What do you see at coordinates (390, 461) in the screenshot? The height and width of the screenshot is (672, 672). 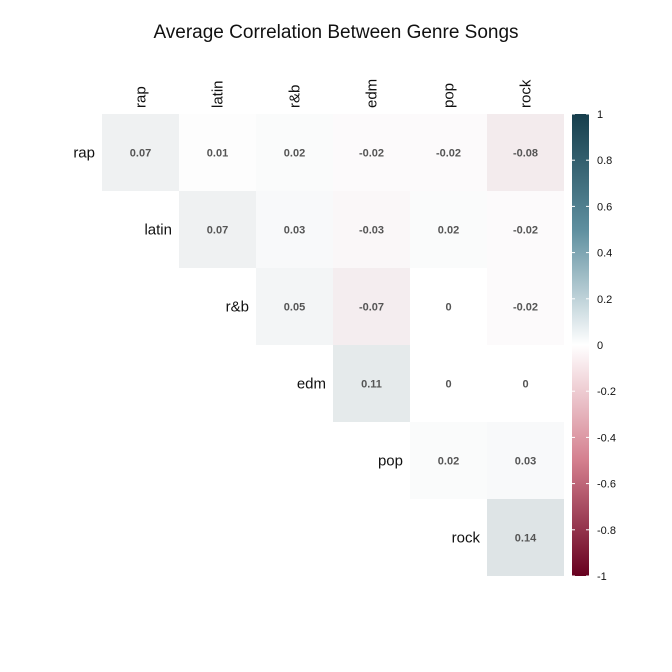 I see `row-label-pop: pop` at bounding box center [390, 461].